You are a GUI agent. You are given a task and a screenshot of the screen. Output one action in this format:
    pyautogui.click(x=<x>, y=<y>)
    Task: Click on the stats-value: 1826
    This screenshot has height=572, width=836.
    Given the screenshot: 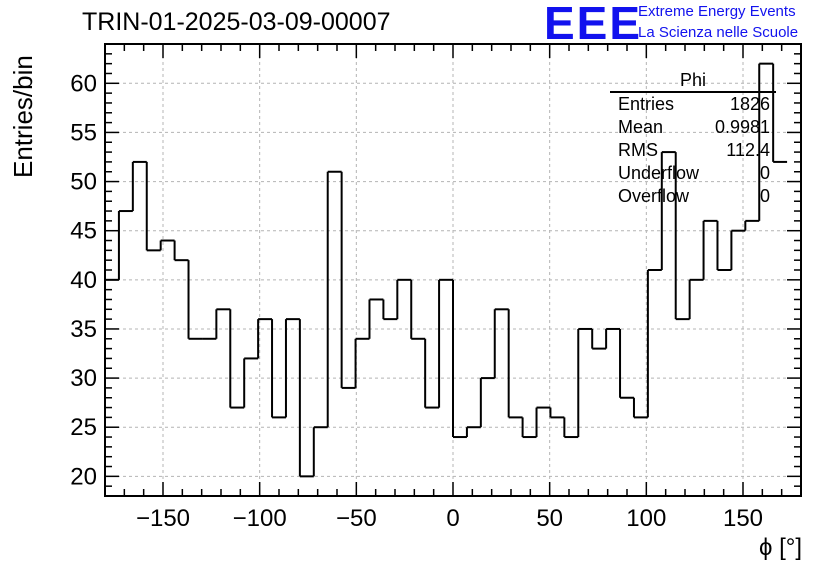 What is the action you would take?
    pyautogui.click(x=749, y=104)
    